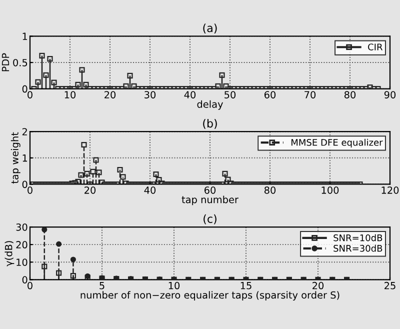 The image size is (400, 329). What do you see at coordinates (210, 123) in the screenshot?
I see `chart-title: (b)` at bounding box center [210, 123].